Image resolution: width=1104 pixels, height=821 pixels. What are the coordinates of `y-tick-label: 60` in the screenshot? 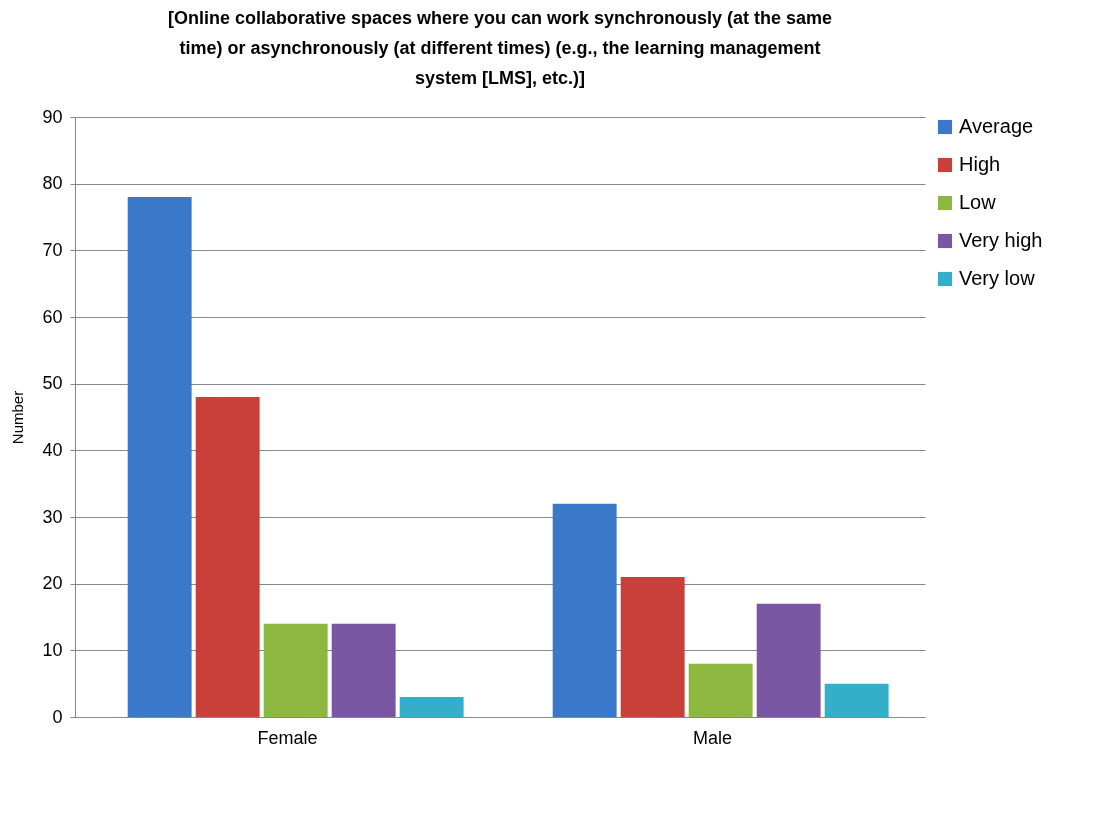 It's located at (52, 316).